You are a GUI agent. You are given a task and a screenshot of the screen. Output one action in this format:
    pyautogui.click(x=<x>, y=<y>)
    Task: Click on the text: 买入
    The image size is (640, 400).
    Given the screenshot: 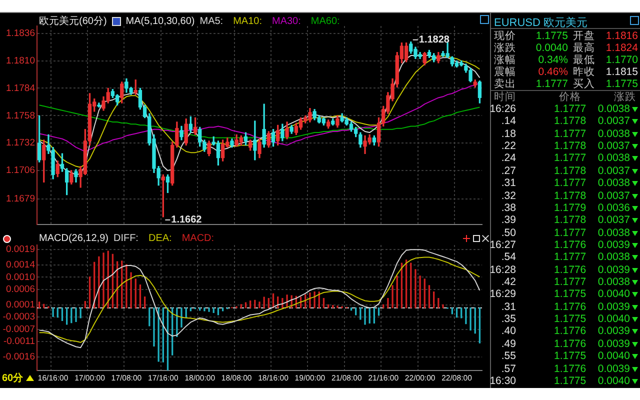 What is the action you would take?
    pyautogui.click(x=584, y=84)
    